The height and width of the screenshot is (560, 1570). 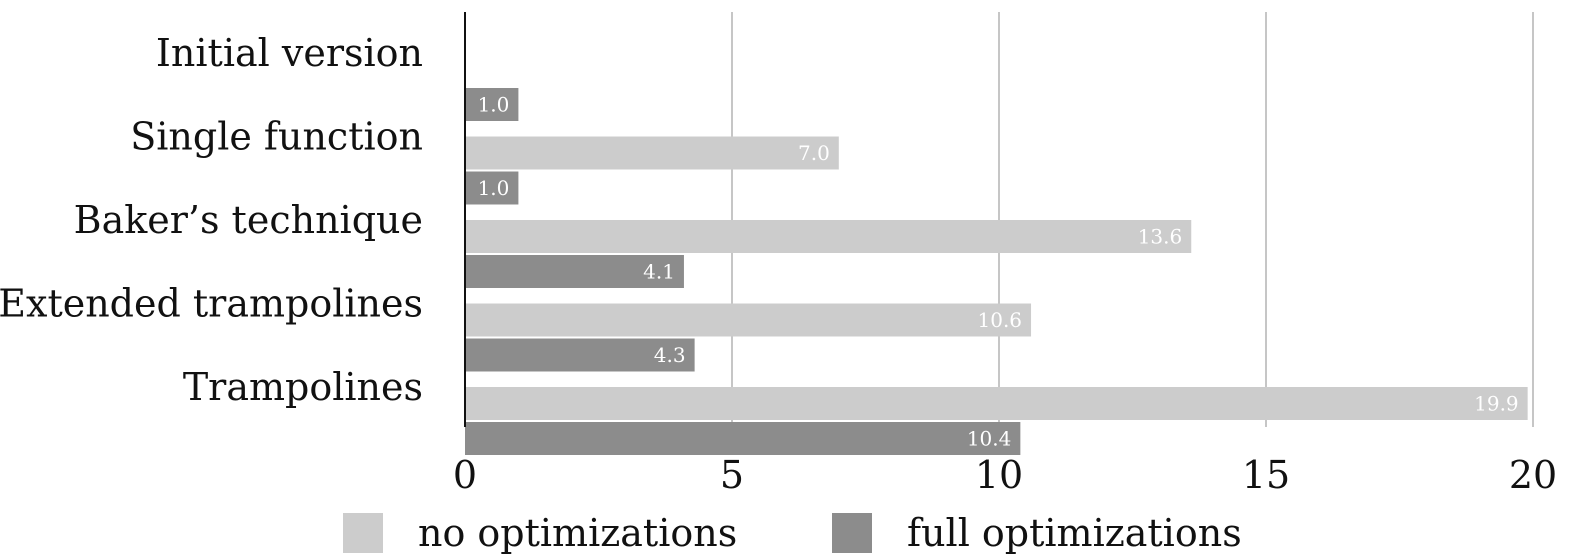 I want to click on category-label: Single function, so click(x=276, y=137).